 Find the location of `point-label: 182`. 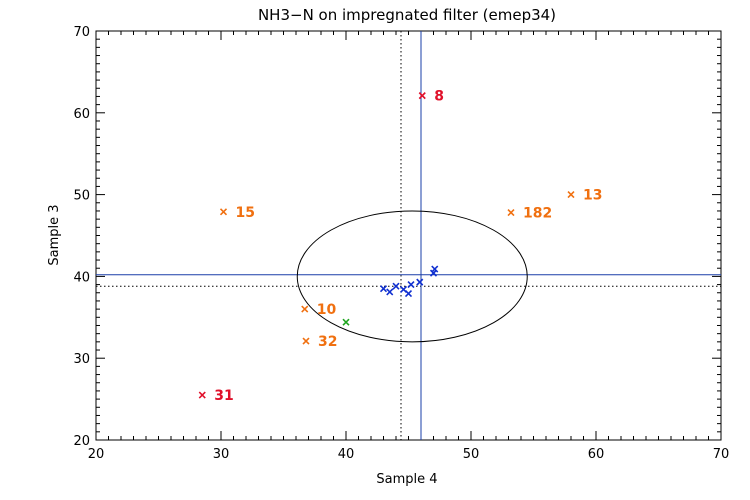

point-label: 182 is located at coordinates (537, 214).